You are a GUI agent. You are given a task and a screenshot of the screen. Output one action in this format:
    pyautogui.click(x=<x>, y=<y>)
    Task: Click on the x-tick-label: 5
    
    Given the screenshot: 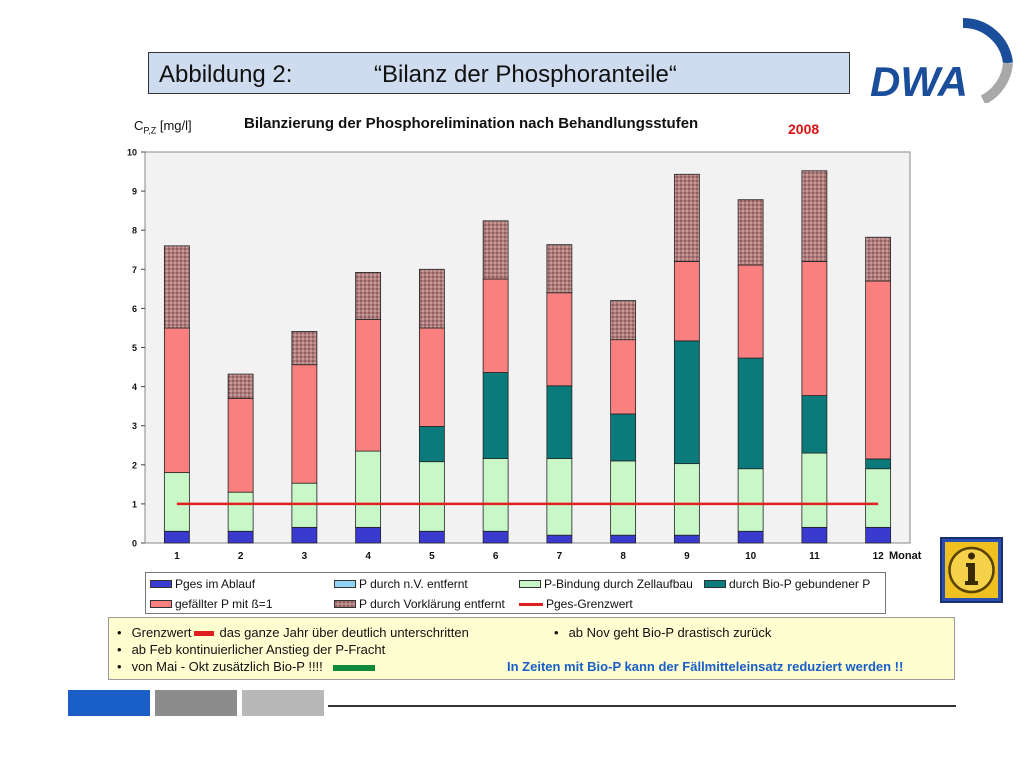 What is the action you would take?
    pyautogui.click(x=432, y=556)
    